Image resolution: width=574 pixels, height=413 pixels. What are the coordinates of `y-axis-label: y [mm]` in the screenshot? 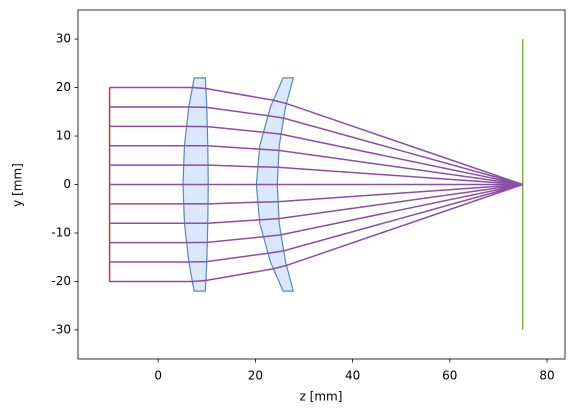 It's located at (18, 185).